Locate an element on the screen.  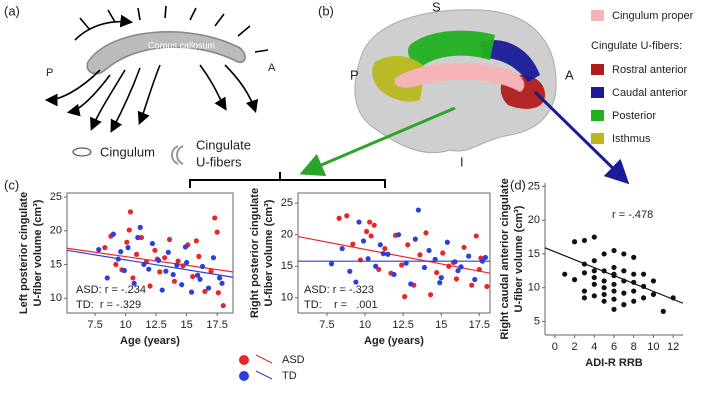
x-tick-label: 2 is located at coordinates (575, 347).